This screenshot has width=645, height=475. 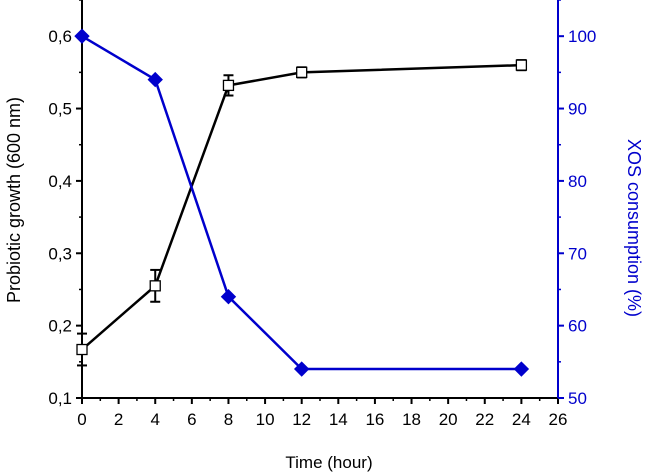 What do you see at coordinates (411, 419) in the screenshot?
I see `x-tick-label: 18` at bounding box center [411, 419].